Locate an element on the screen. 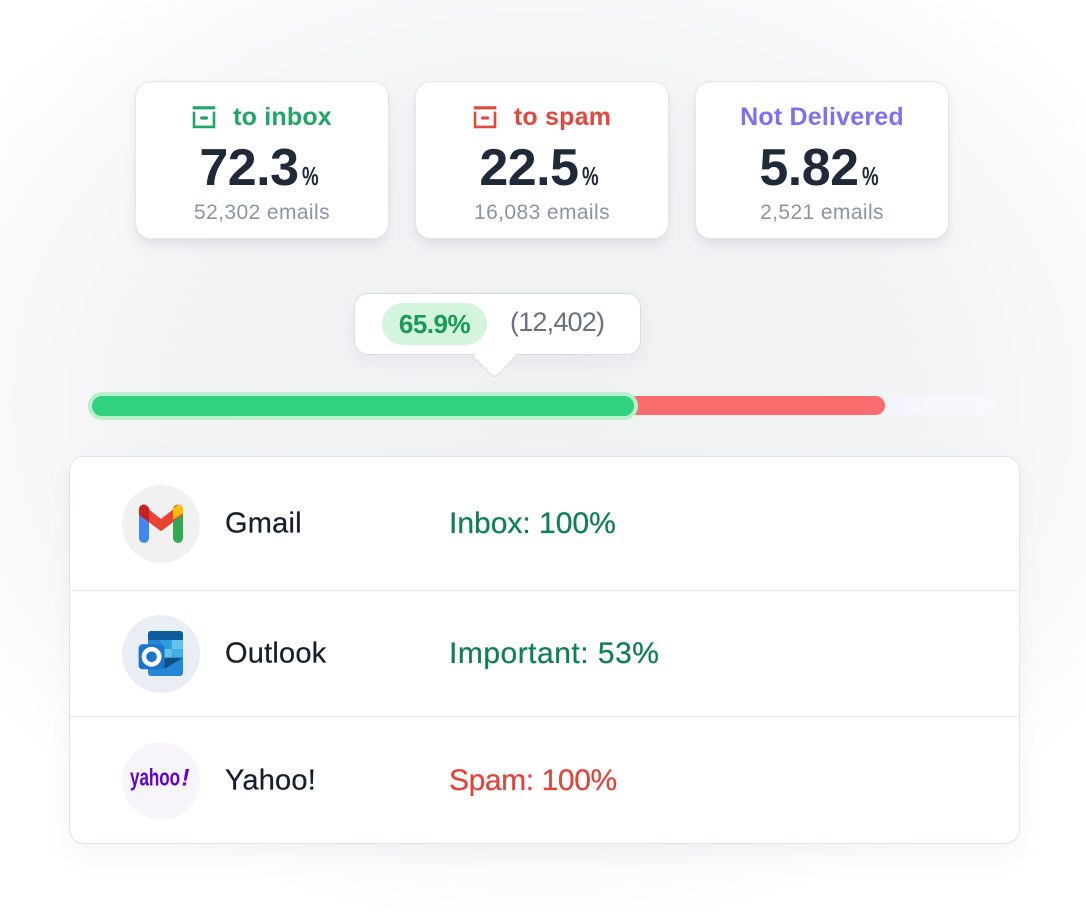  svg-text: yahoo is located at coordinates (155, 779).